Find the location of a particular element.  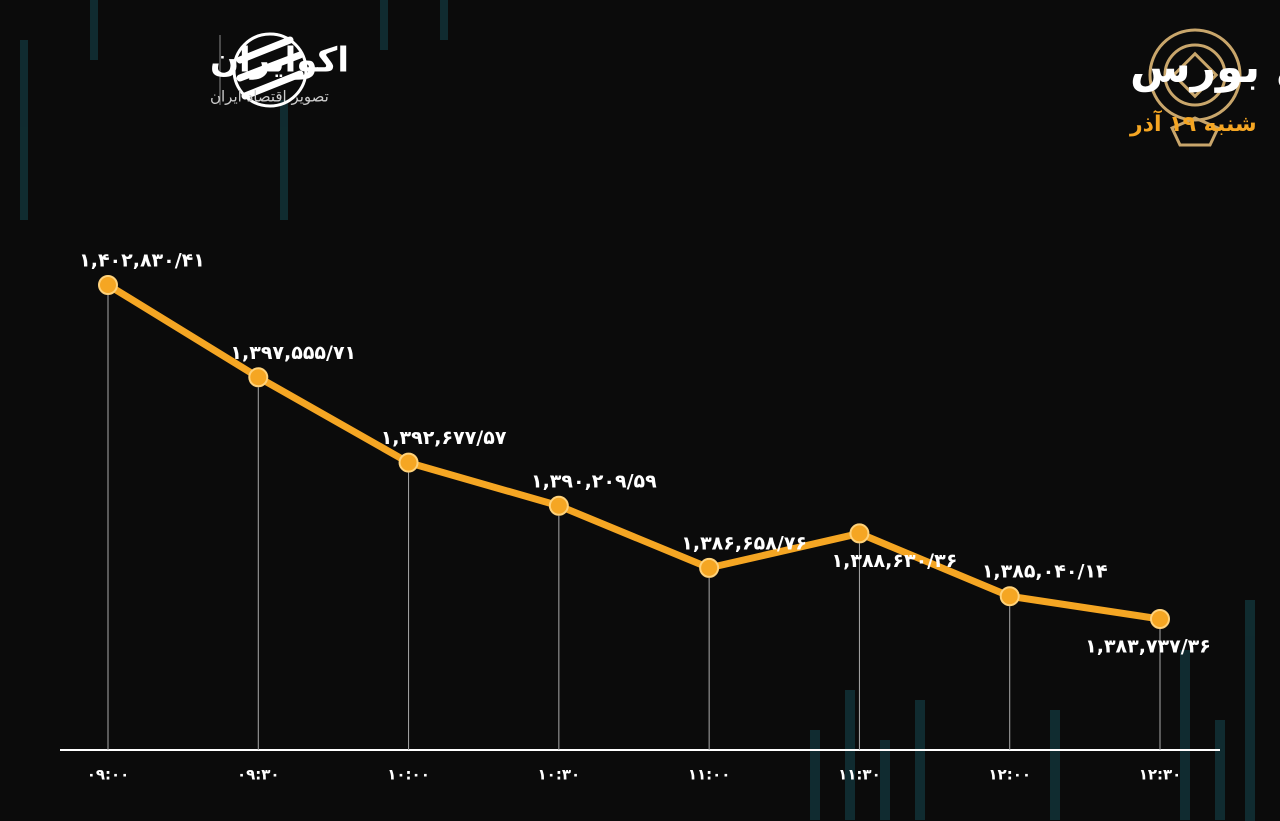

emblem is located at coordinates (1195, 87).